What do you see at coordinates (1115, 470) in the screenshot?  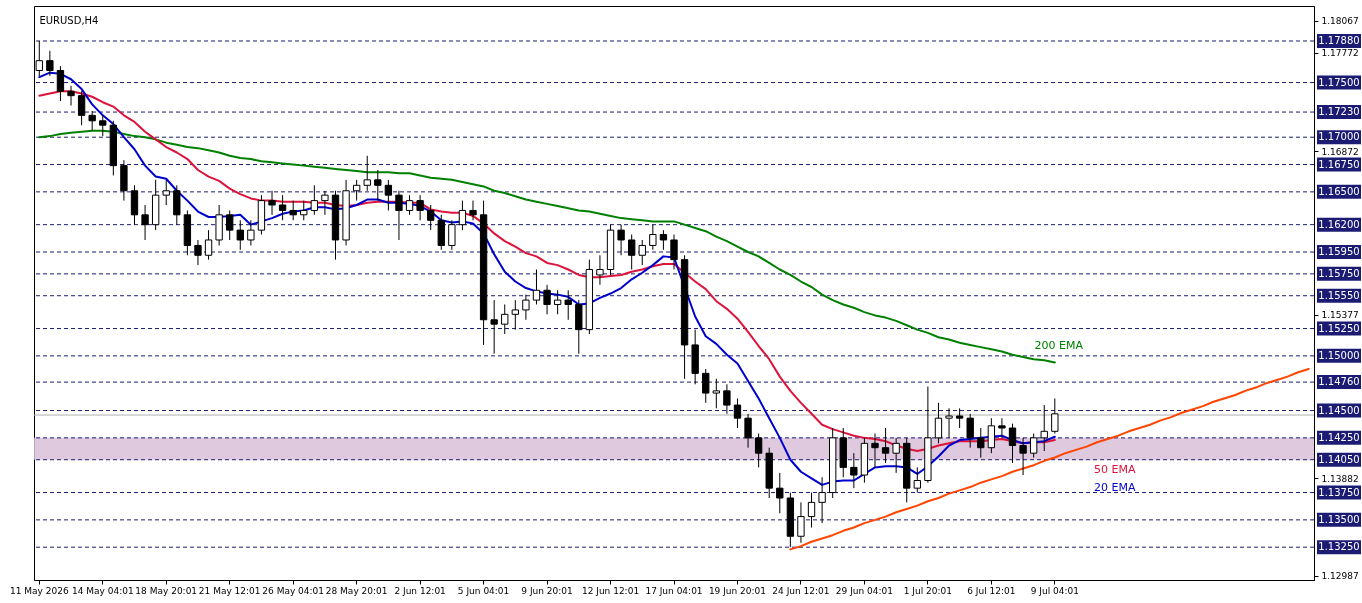 I see `text: 50 EMA` at bounding box center [1115, 470].